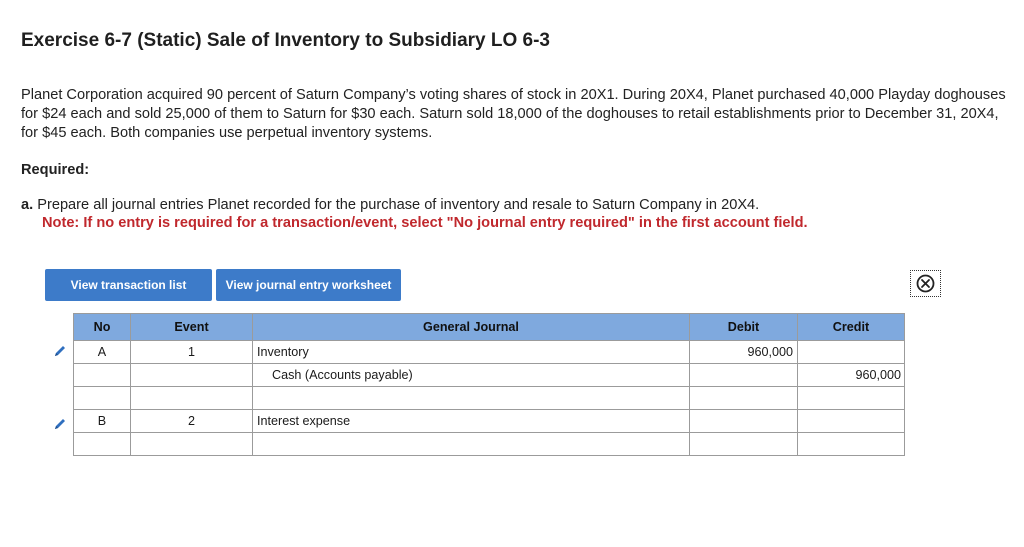 The image size is (1024, 547). I want to click on close-button, so click(925, 283).